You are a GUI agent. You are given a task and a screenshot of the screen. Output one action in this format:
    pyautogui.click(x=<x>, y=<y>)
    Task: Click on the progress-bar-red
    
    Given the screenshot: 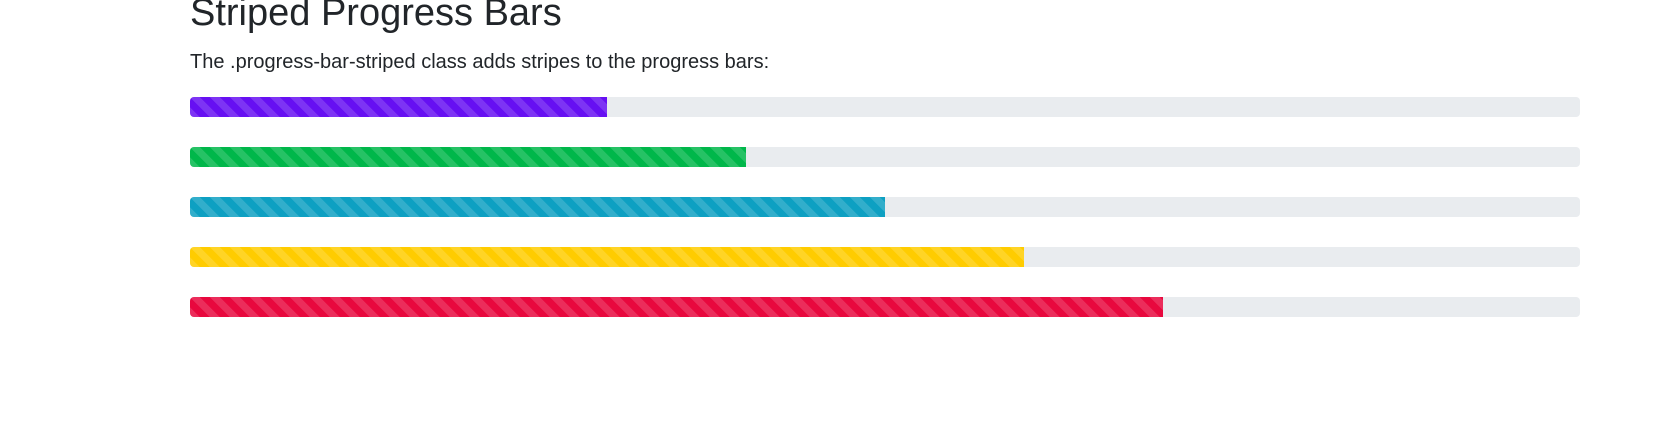 What is the action you would take?
    pyautogui.click(x=676, y=307)
    